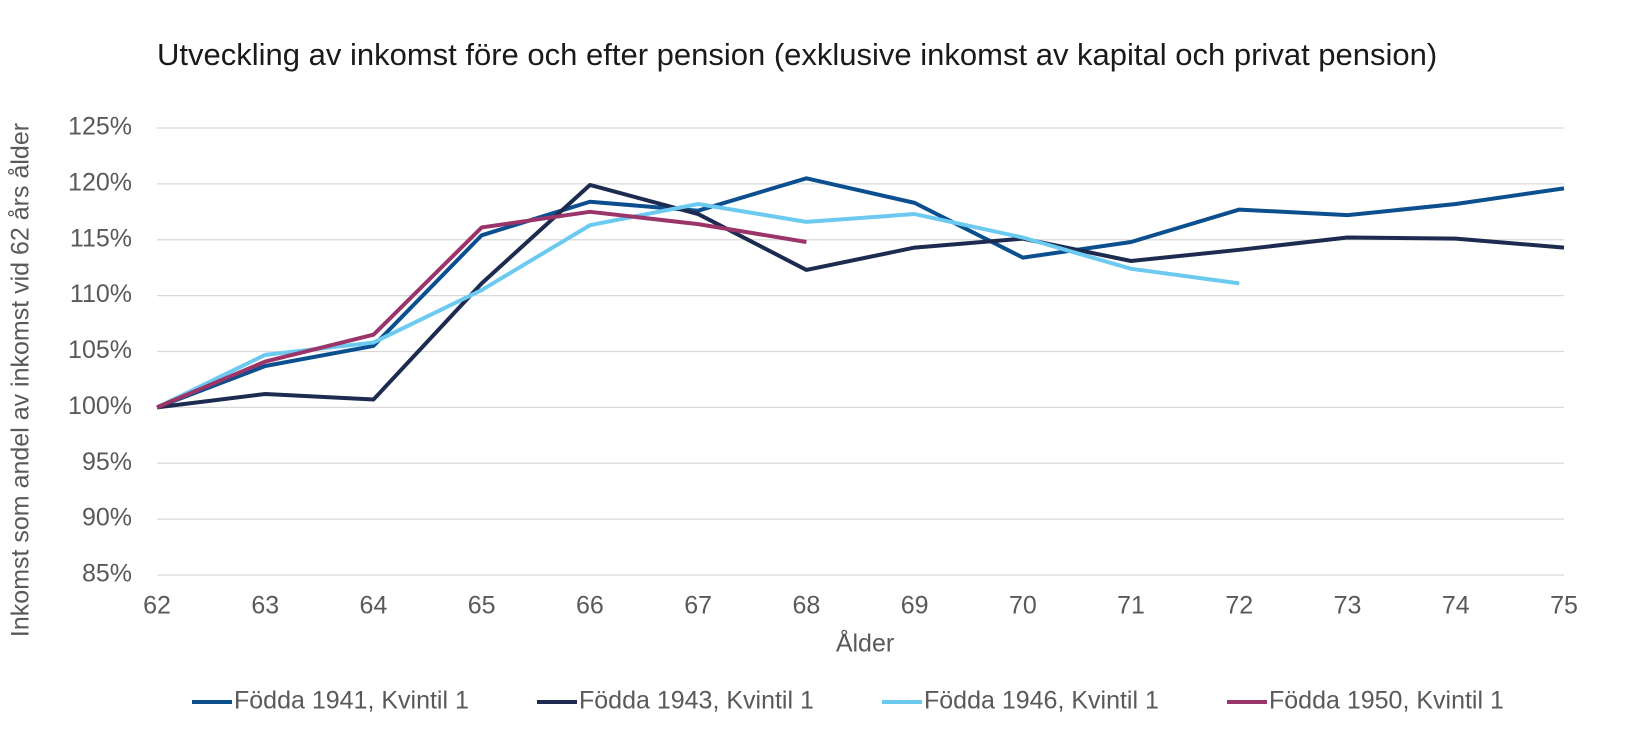  Describe the element at coordinates (374, 606) in the screenshot. I see `x-tick-label: 64` at that location.